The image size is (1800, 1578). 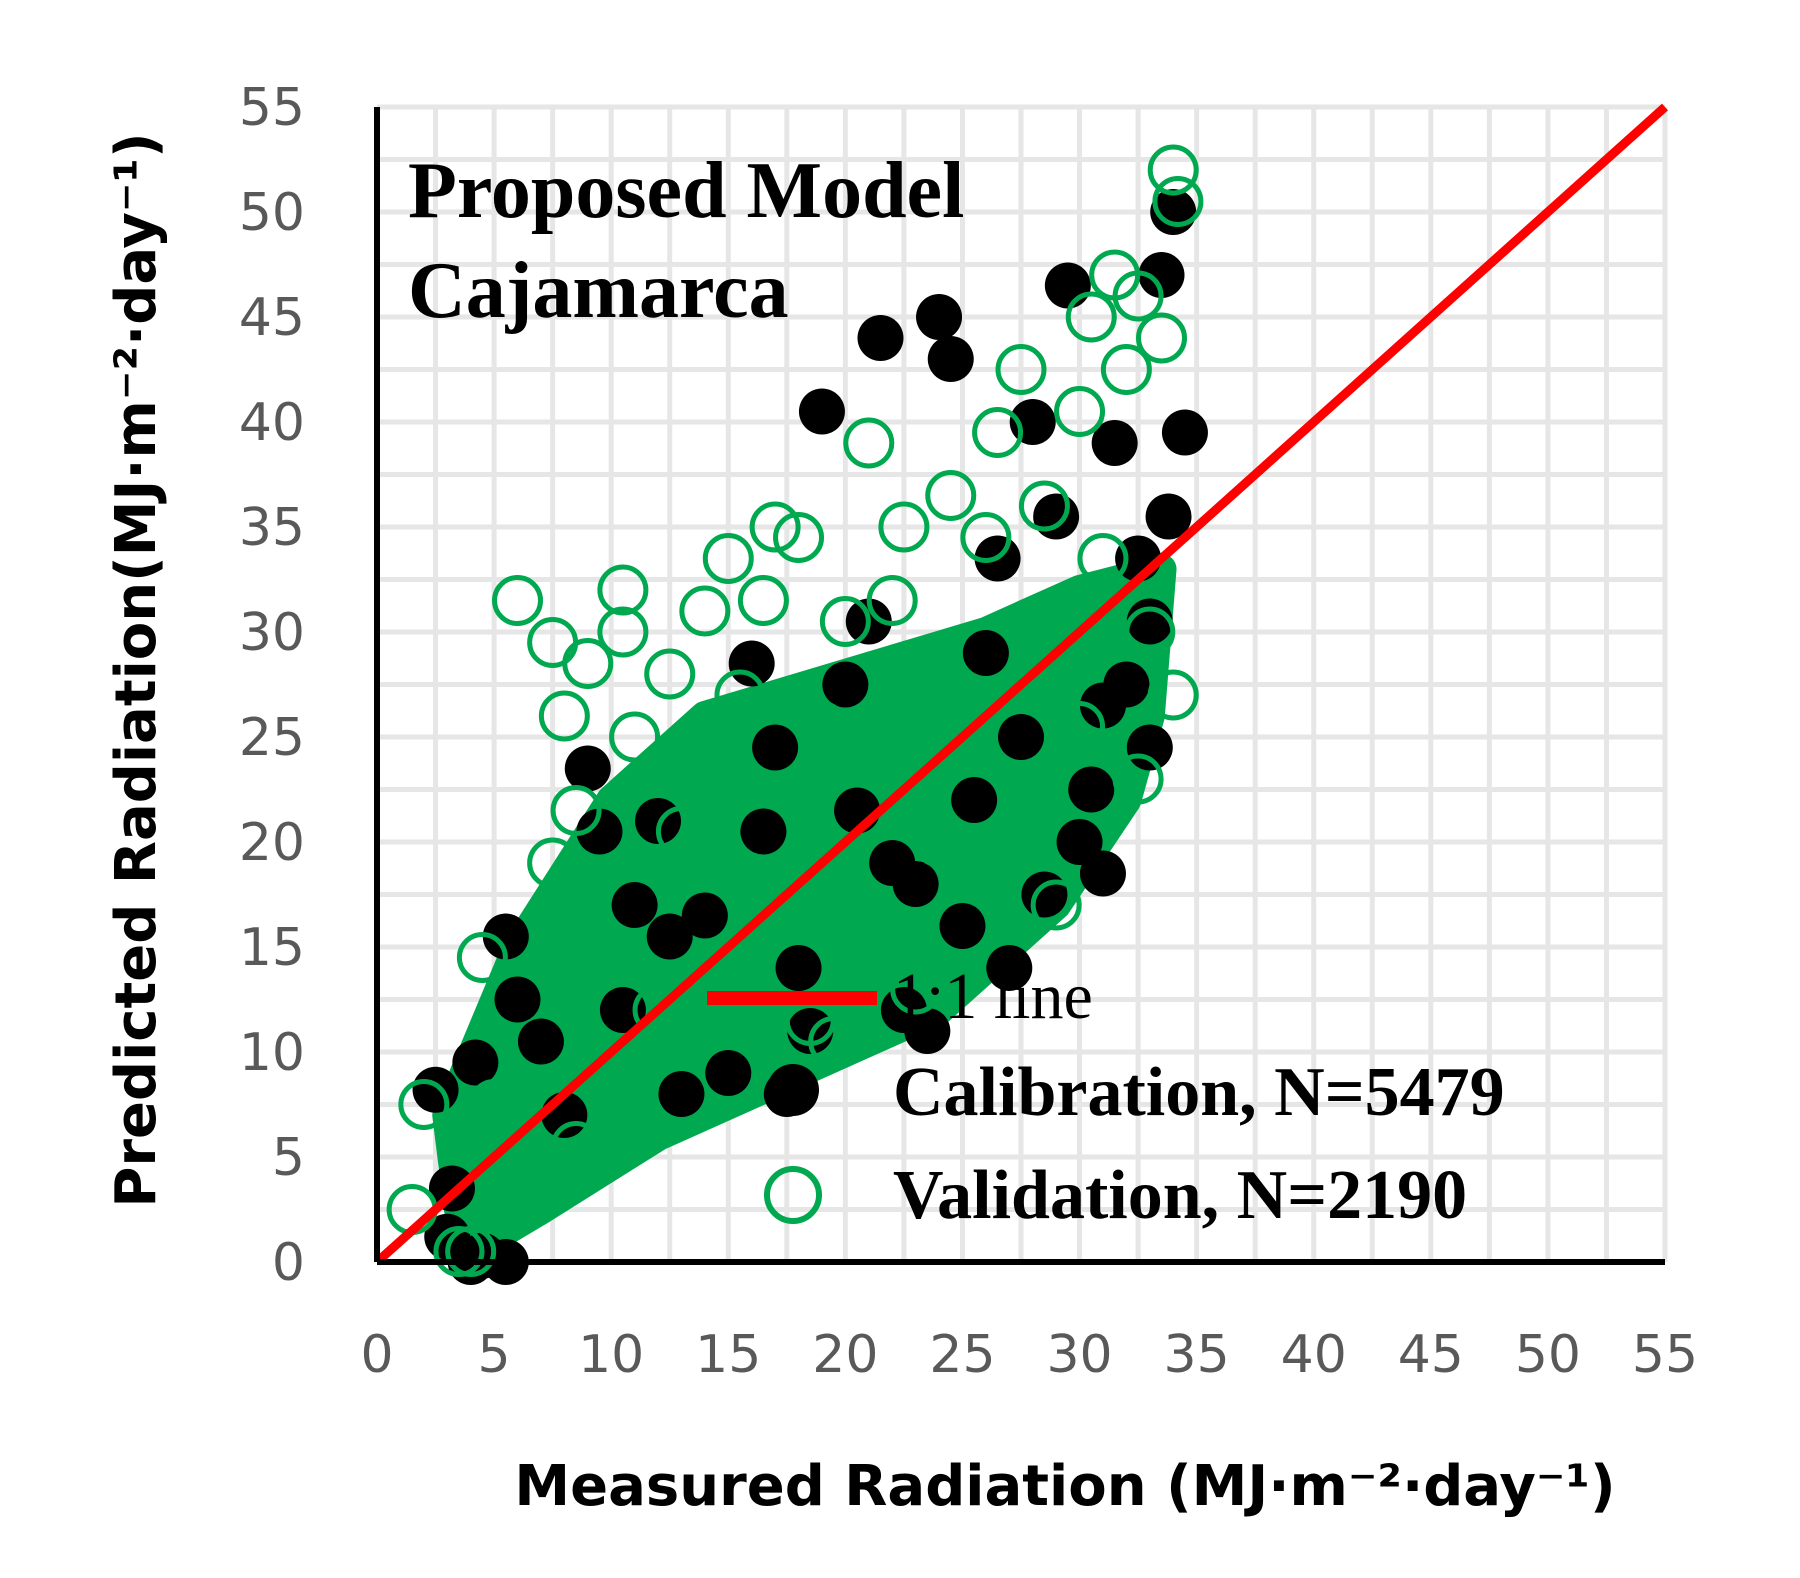 What do you see at coordinates (272, 738) in the screenshot?
I see `y-tick-label: 25` at bounding box center [272, 738].